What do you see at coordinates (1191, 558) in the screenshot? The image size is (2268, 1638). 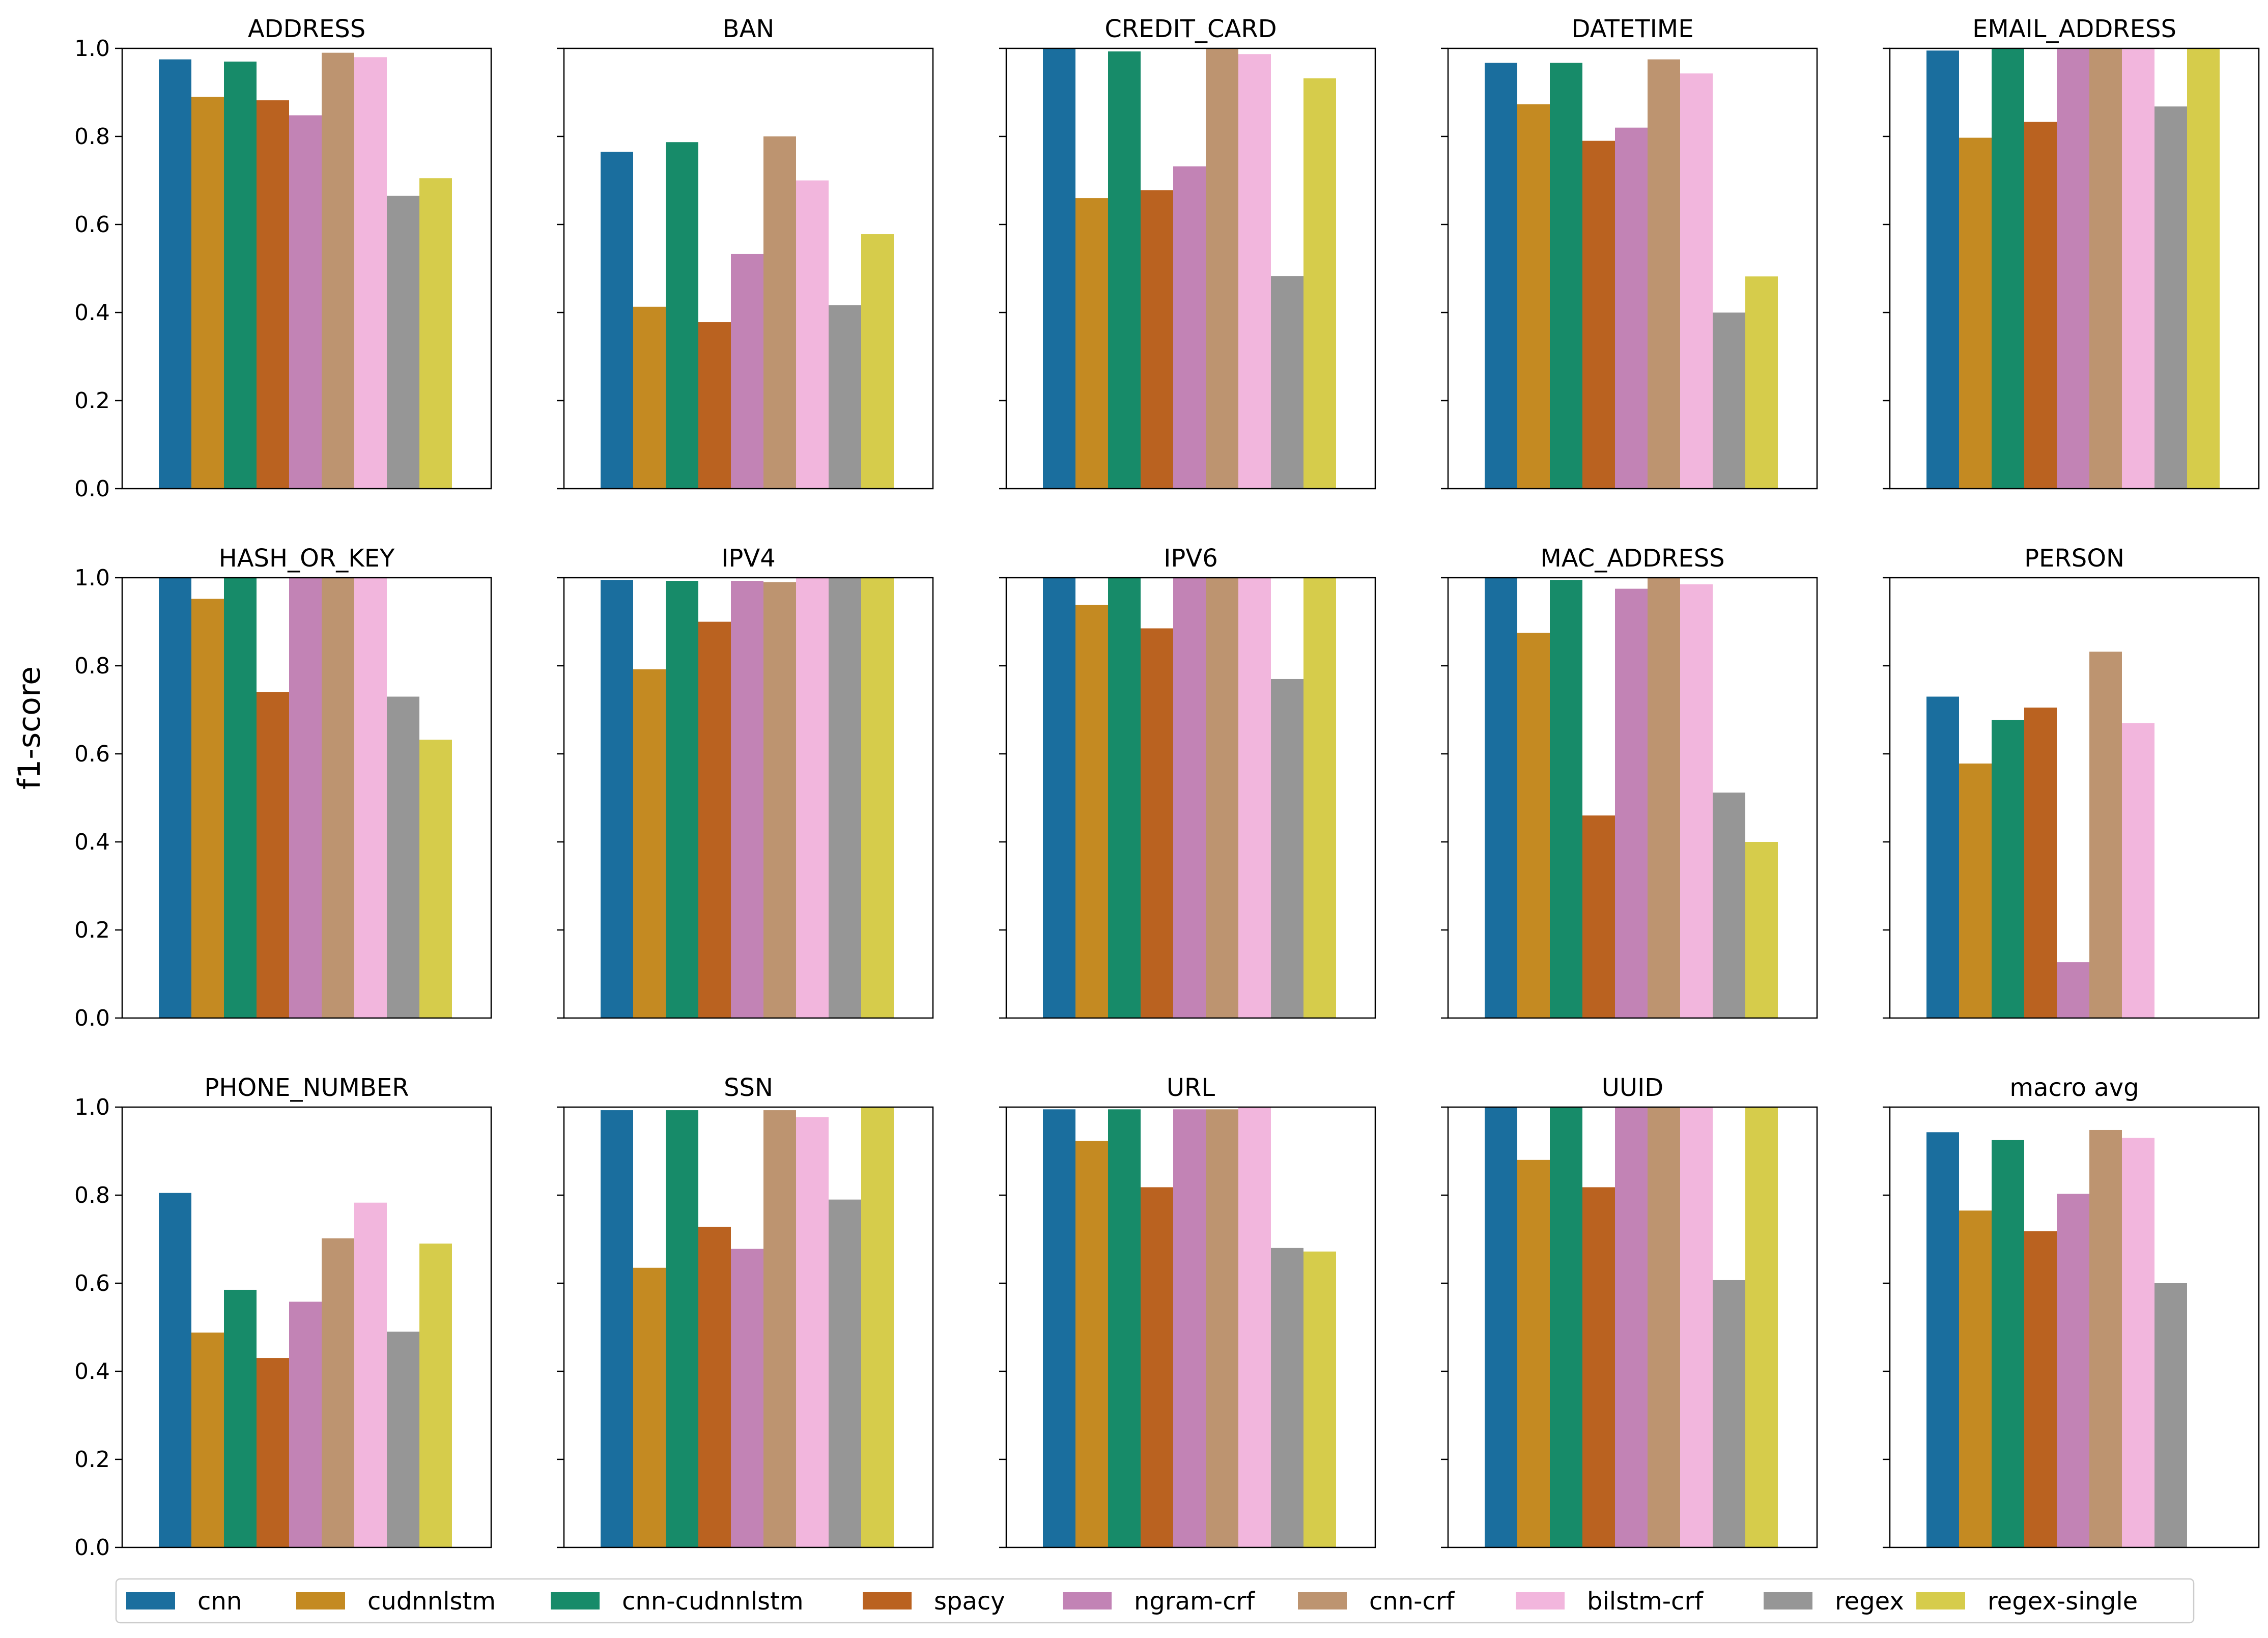 I see `subplot-title: IPV6` at bounding box center [1191, 558].